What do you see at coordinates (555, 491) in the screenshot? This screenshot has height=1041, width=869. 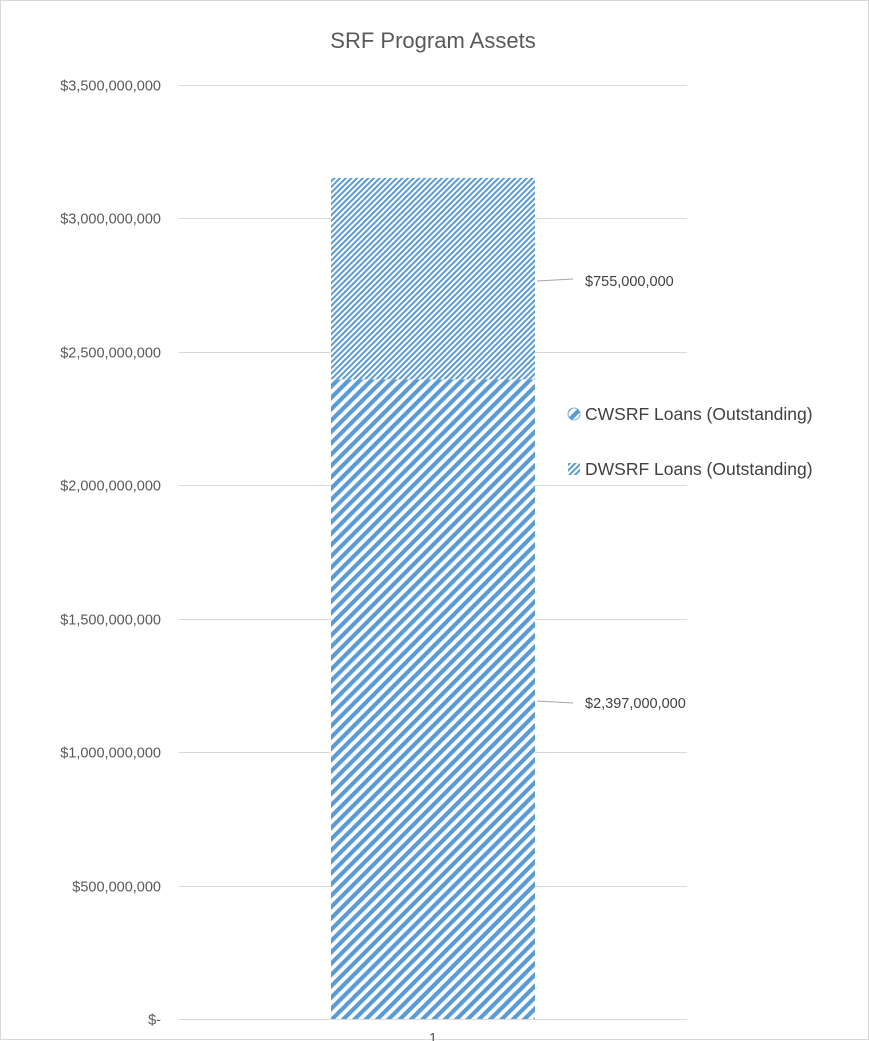 I see `data-label-leader-lines` at bounding box center [555, 491].